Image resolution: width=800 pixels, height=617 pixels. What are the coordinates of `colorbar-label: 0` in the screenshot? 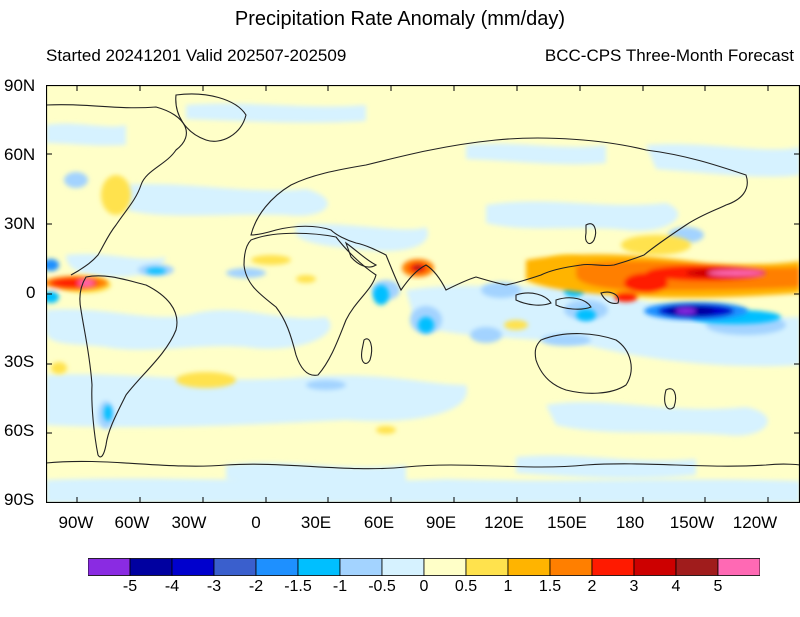 It's located at (424, 586).